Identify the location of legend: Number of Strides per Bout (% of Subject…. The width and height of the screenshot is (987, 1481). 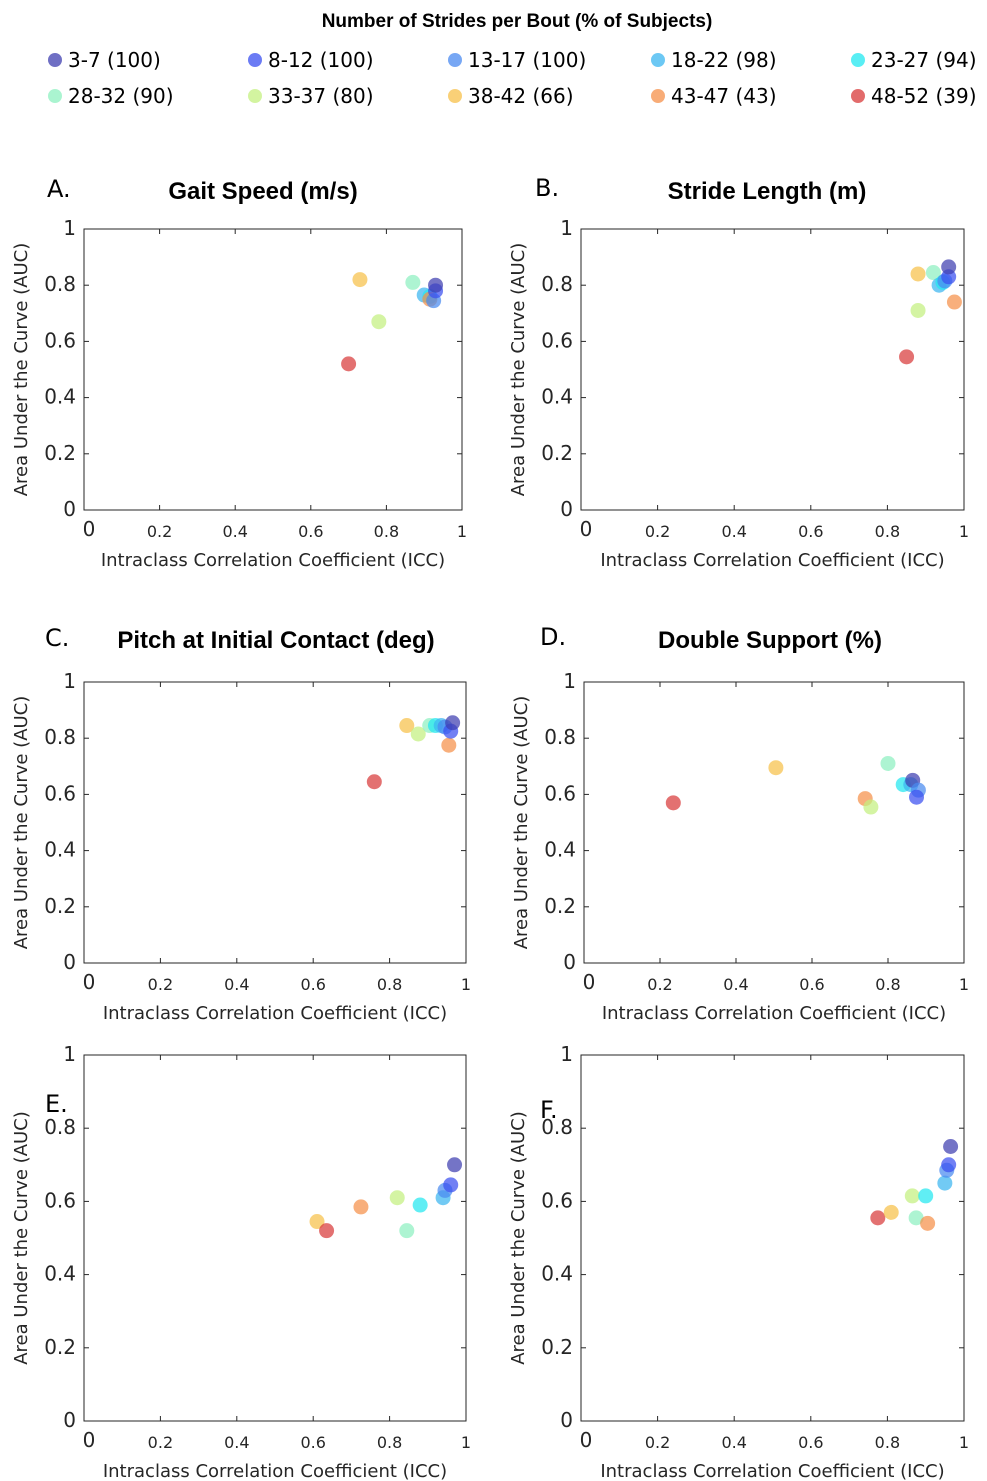
(512, 59).